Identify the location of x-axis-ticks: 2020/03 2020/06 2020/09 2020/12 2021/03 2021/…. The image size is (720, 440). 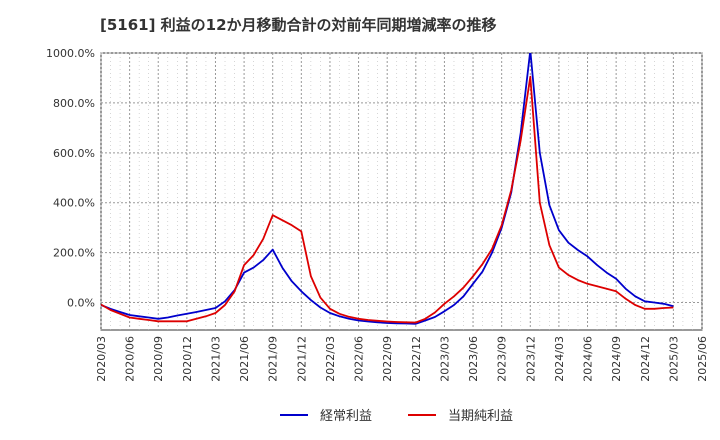
(402, 359).